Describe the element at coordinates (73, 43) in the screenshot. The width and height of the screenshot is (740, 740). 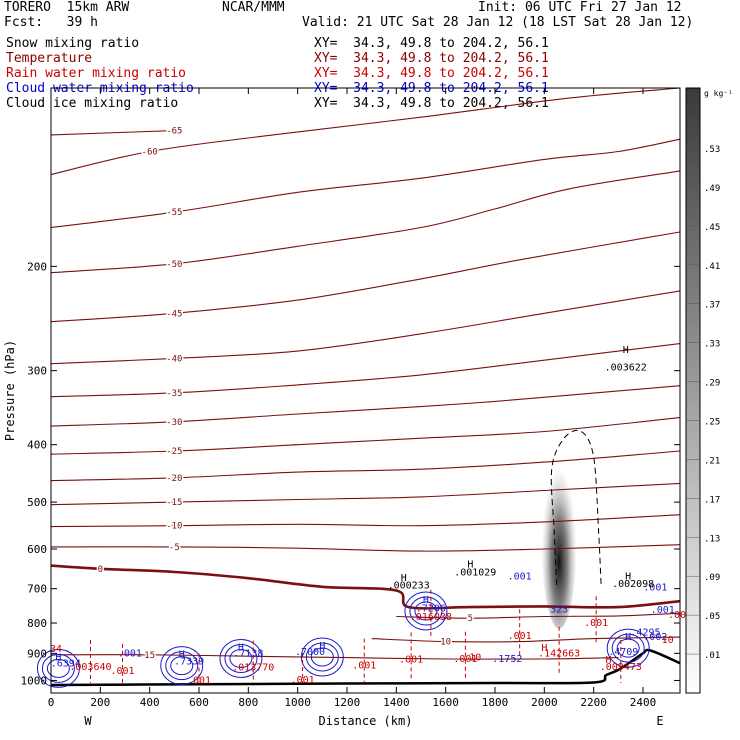
I see `field-name-snow: Snow mixing ratio` at that location.